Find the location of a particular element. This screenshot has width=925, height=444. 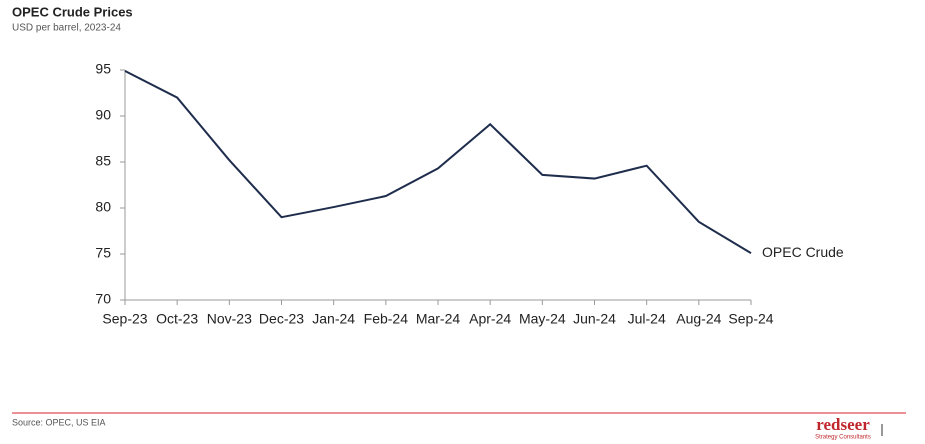

y-tick-label: 70 is located at coordinates (103, 299).